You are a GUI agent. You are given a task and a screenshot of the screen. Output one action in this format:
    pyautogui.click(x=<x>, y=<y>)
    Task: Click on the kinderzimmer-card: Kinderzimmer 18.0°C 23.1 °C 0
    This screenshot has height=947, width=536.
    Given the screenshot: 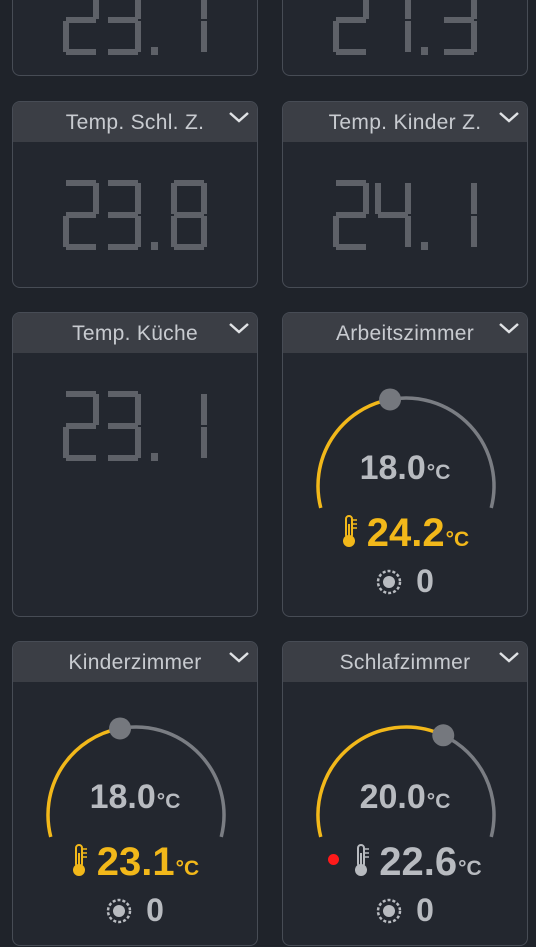 What is the action you would take?
    pyautogui.click(x=135, y=793)
    